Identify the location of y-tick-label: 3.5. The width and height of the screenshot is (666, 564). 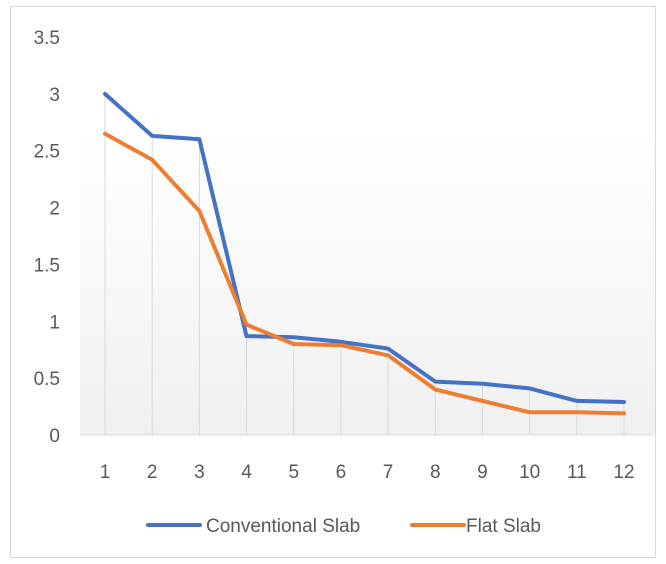
(47, 38).